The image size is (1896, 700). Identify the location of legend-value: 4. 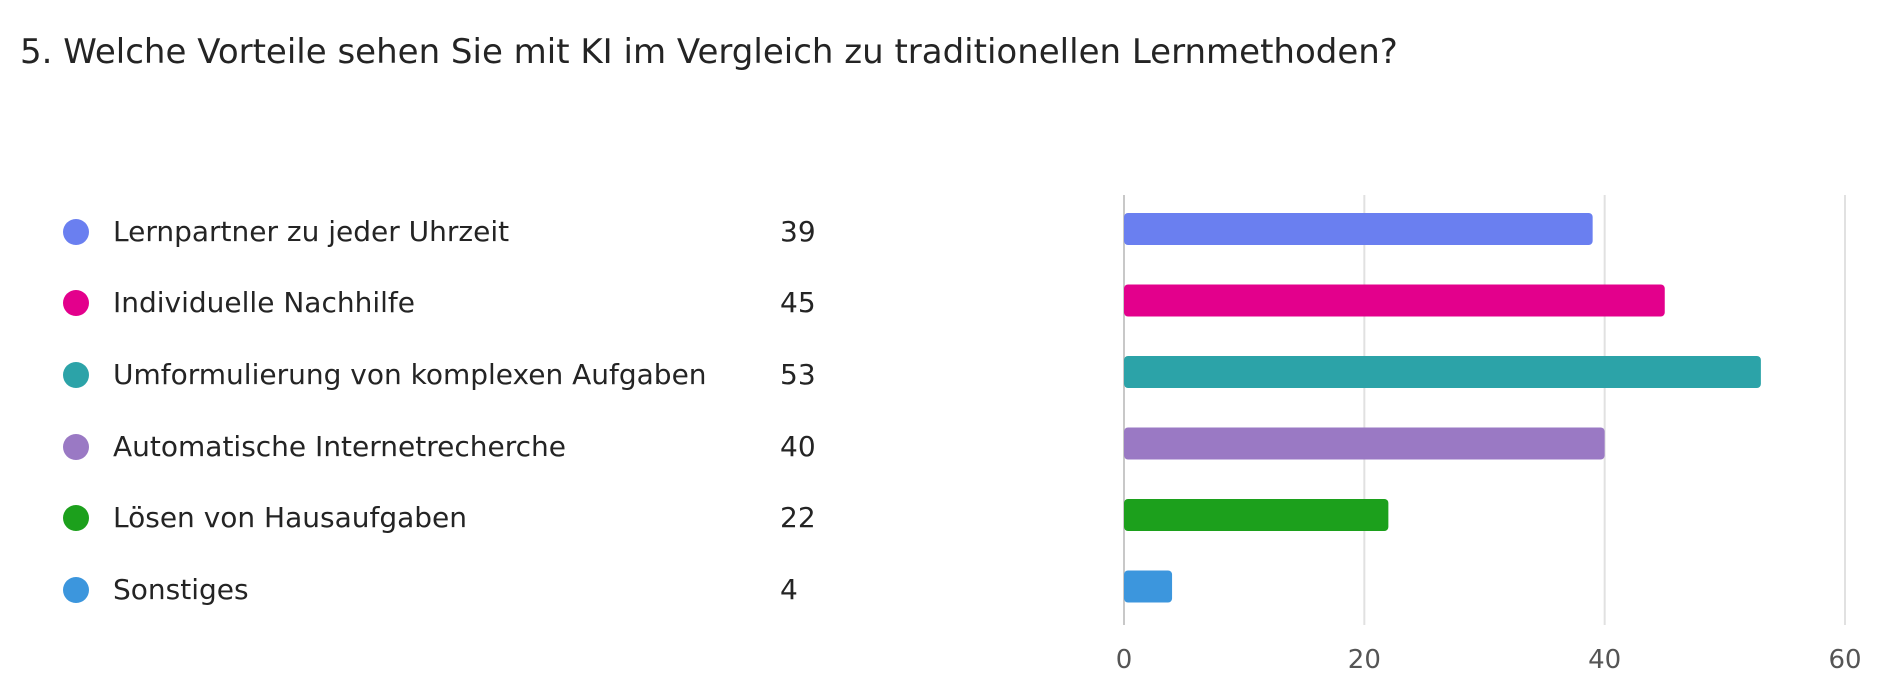
(789, 589).